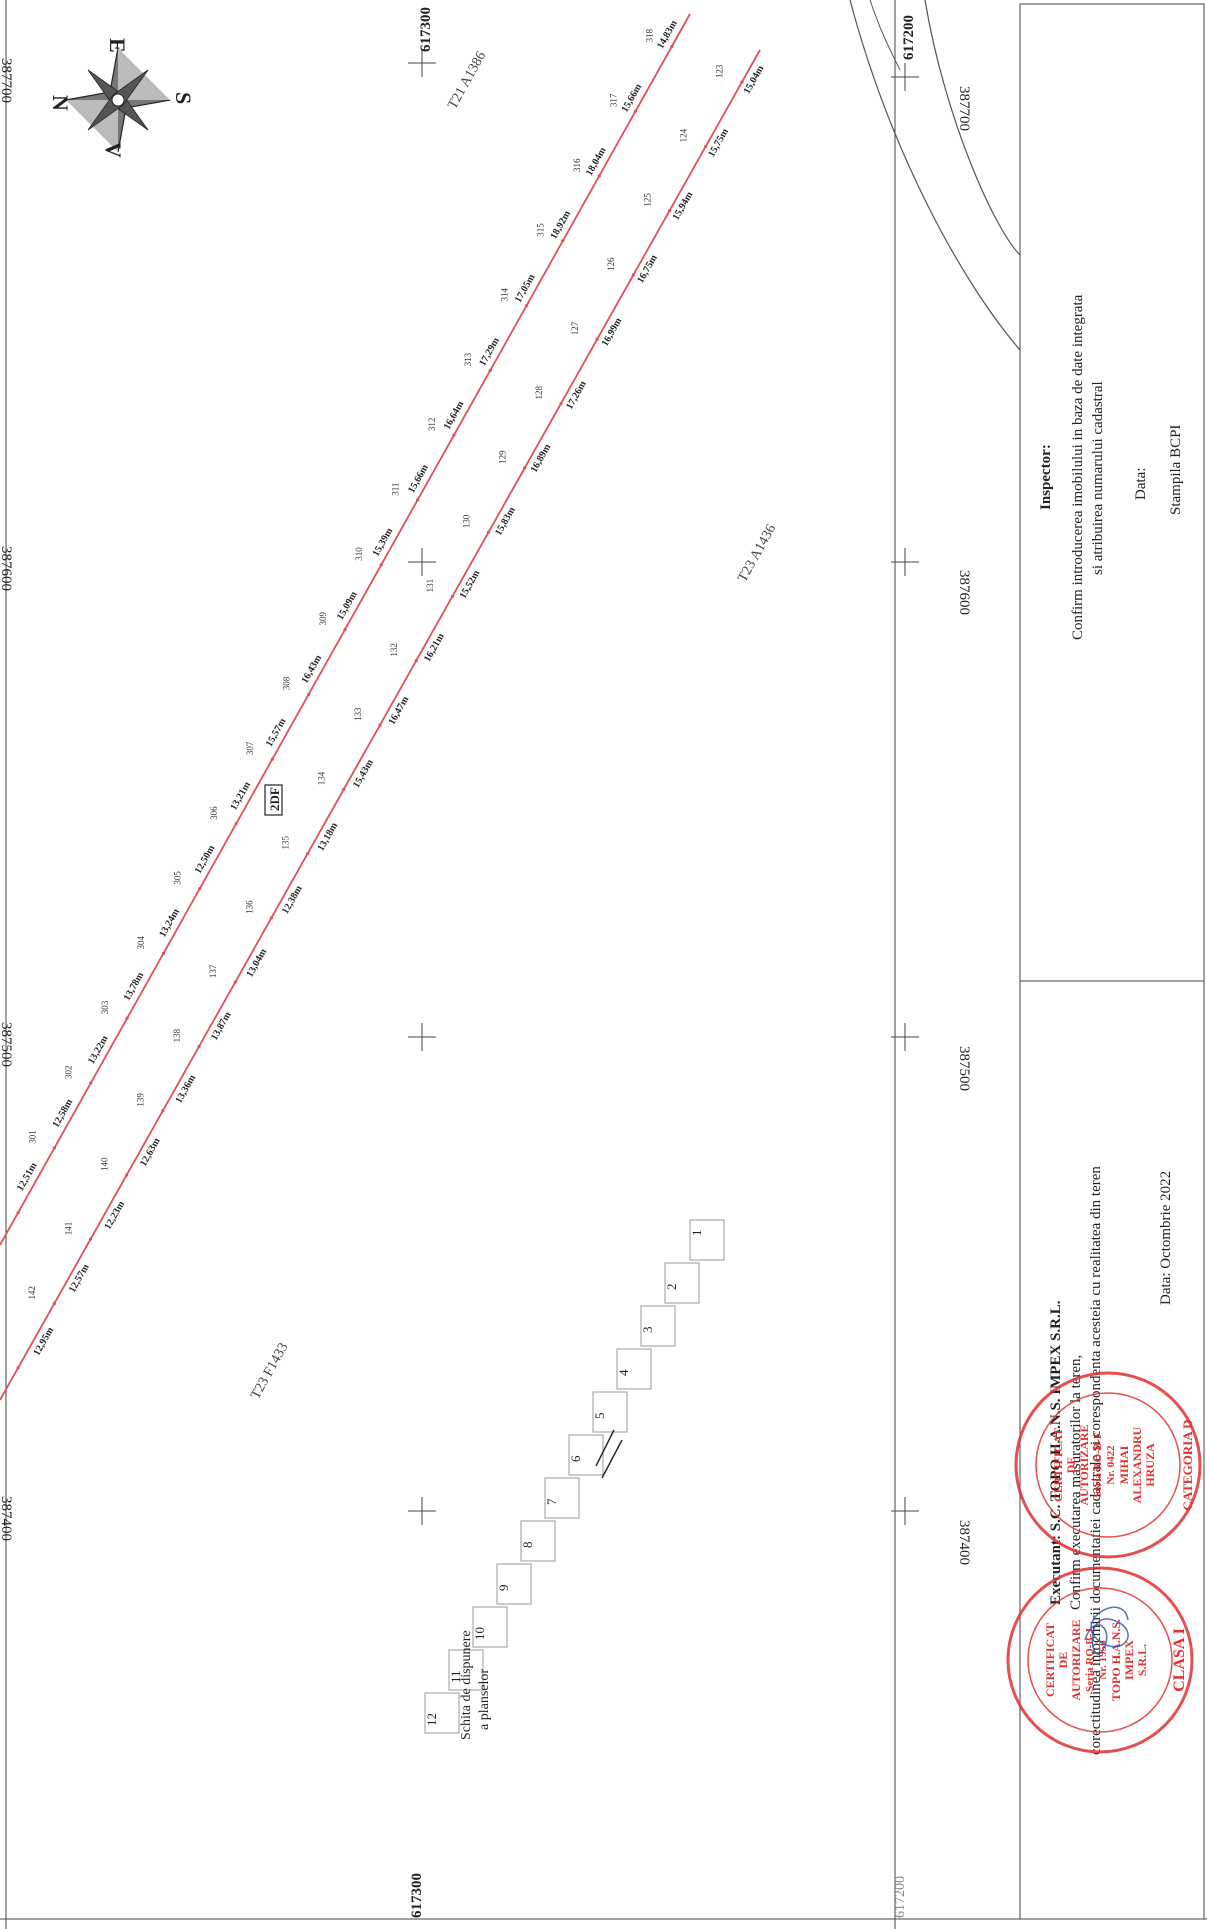 The width and height of the screenshot is (1207, 1929). Describe the element at coordinates (650, 35) in the screenshot. I see `point-number: 318` at that location.